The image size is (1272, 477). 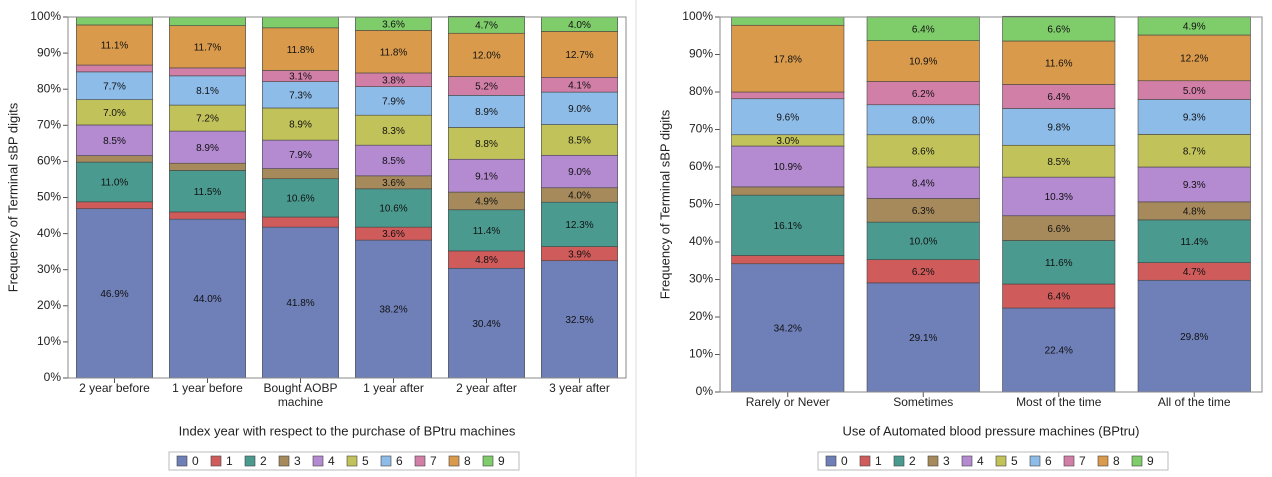 What do you see at coordinates (787, 402) in the screenshot?
I see `x-tick-label: Rarely or Never` at bounding box center [787, 402].